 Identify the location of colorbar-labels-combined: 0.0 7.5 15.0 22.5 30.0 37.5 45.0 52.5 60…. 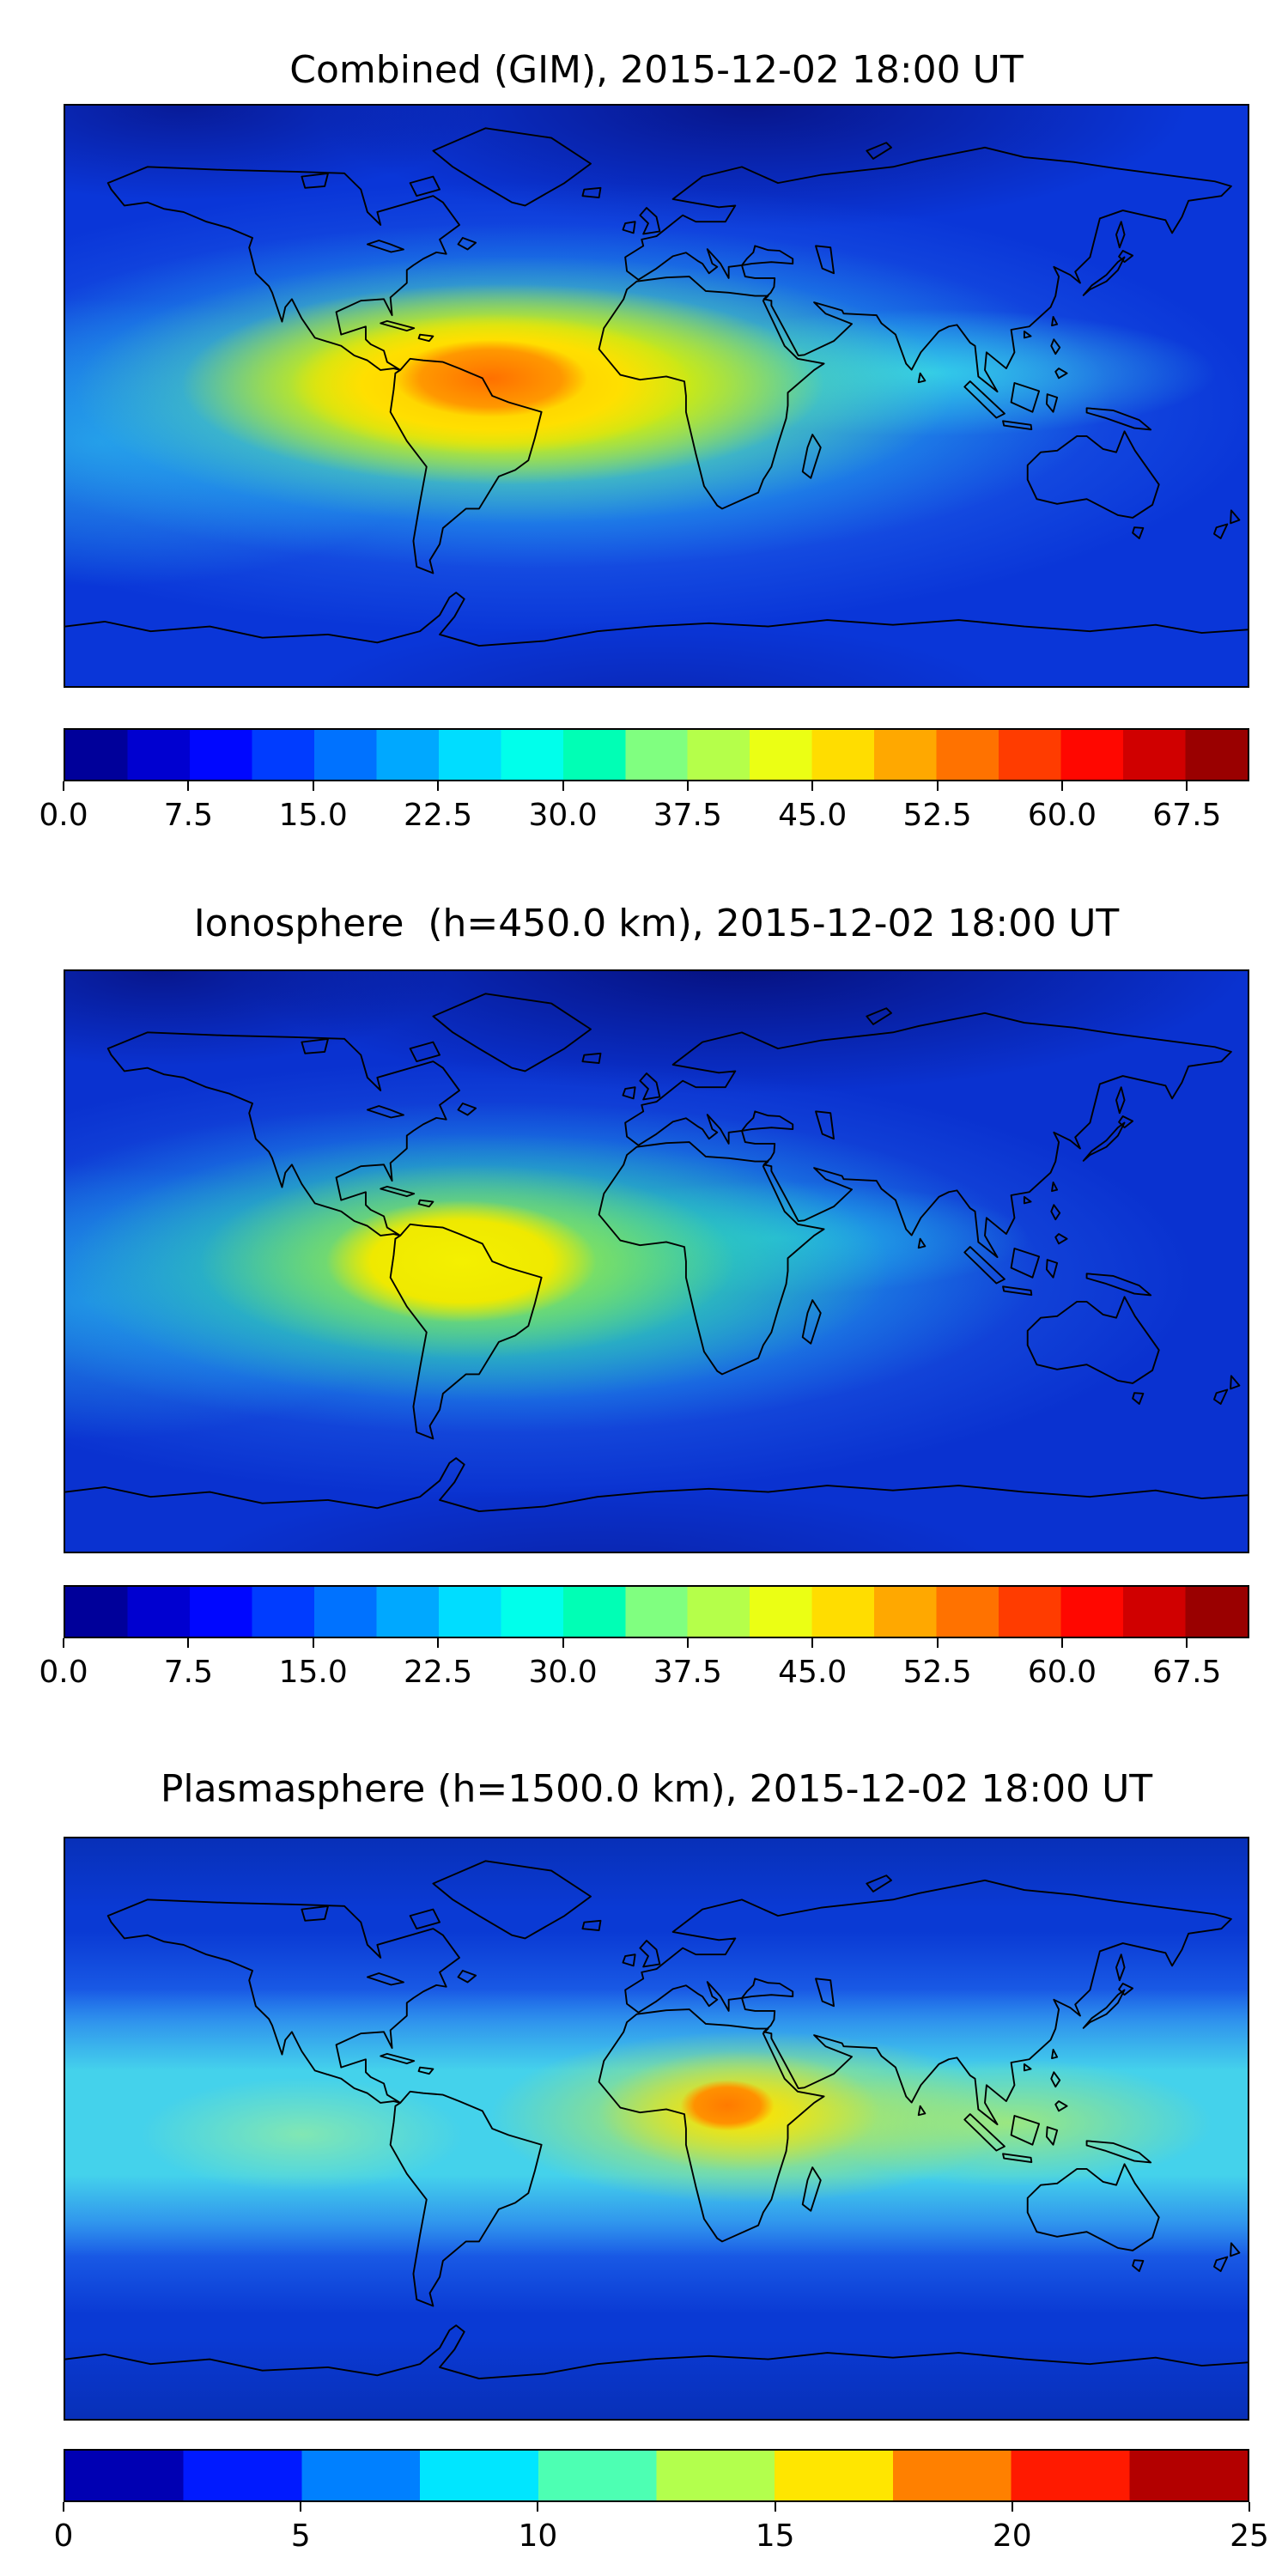
(644, 817).